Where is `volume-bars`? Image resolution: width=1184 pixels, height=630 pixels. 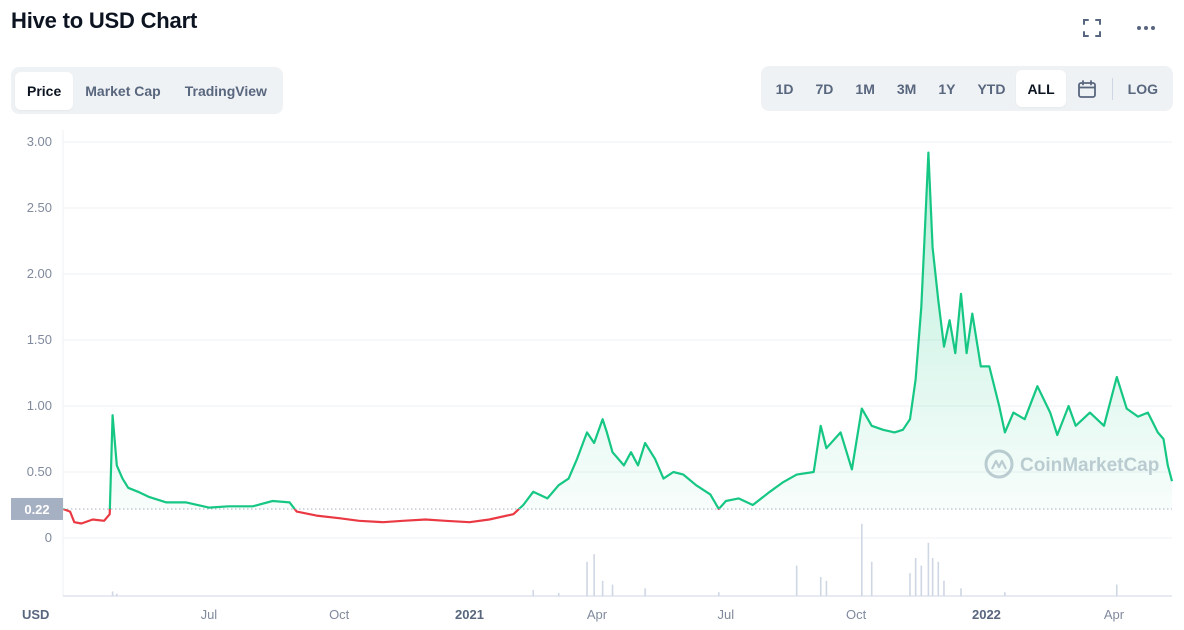
volume-bars is located at coordinates (614, 559).